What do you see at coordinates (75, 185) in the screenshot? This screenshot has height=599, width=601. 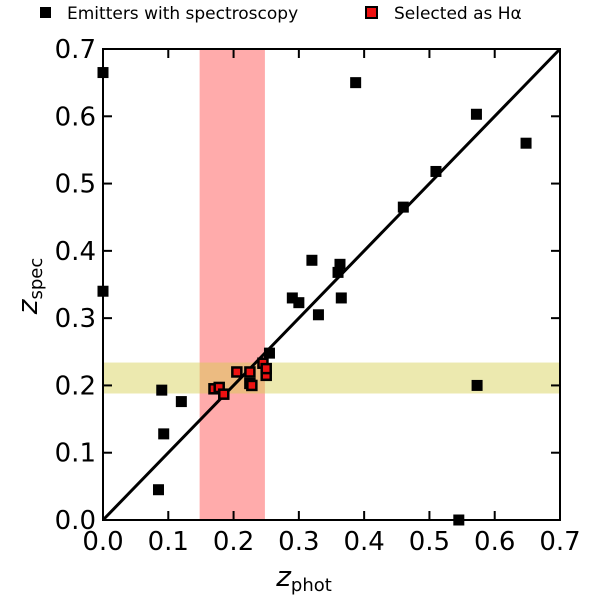 I see `y-tick-label: 0.5` at bounding box center [75, 185].